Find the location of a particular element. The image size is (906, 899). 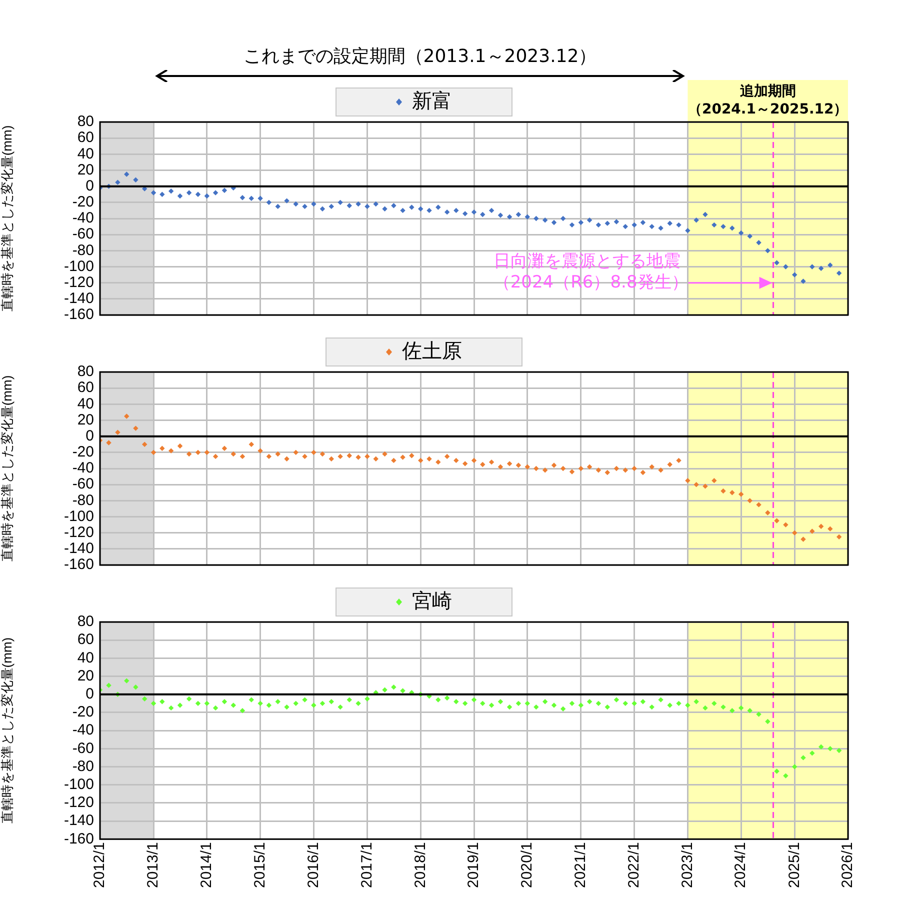

x-tick-label: 2019/1 is located at coordinates (473, 865).